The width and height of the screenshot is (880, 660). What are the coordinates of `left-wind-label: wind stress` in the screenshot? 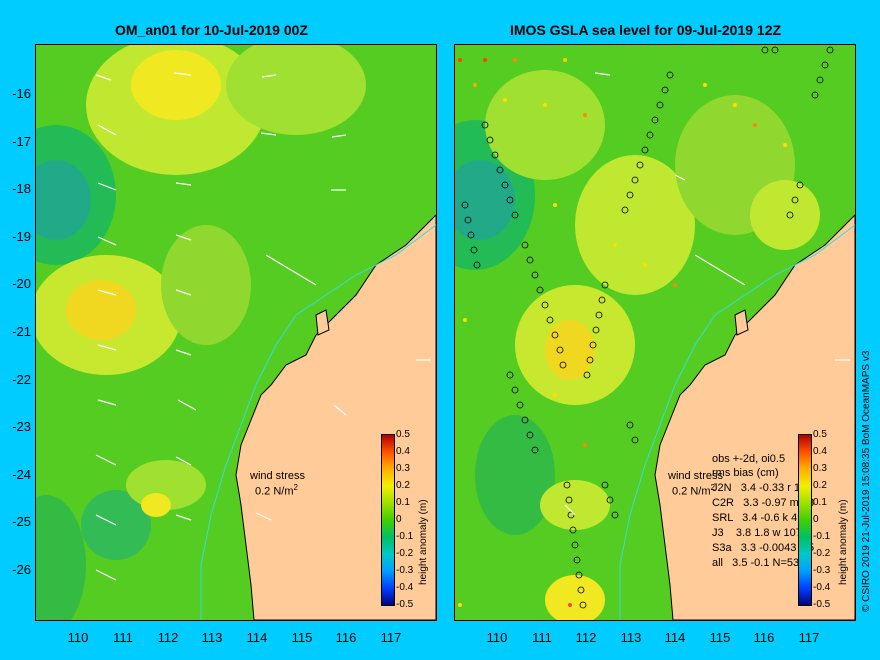 It's located at (278, 476).